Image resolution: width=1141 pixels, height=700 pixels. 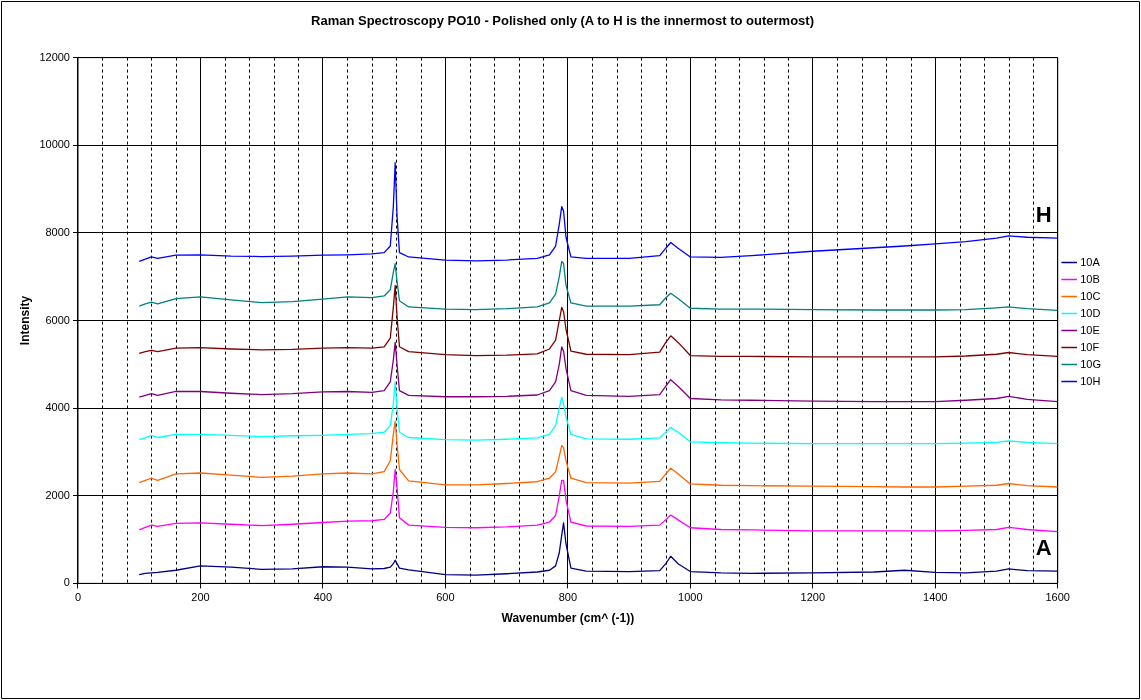 I want to click on y-tick-label: 12000, so click(x=54, y=56).